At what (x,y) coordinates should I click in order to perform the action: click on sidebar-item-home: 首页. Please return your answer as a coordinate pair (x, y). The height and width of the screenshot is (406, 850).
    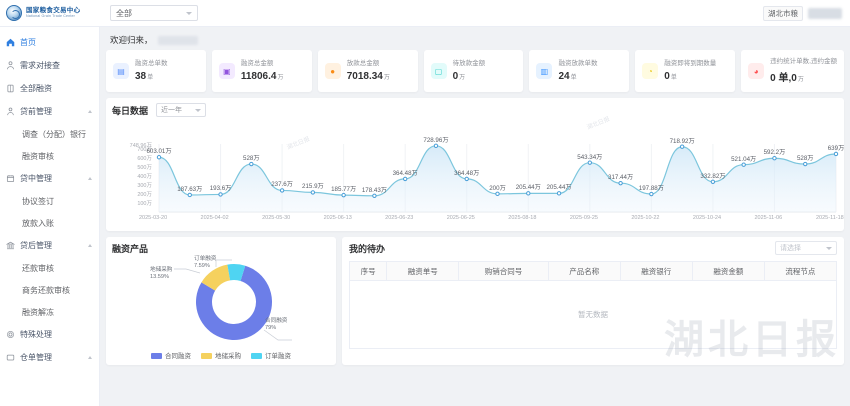
    Looking at the image, I should click on (49, 42).